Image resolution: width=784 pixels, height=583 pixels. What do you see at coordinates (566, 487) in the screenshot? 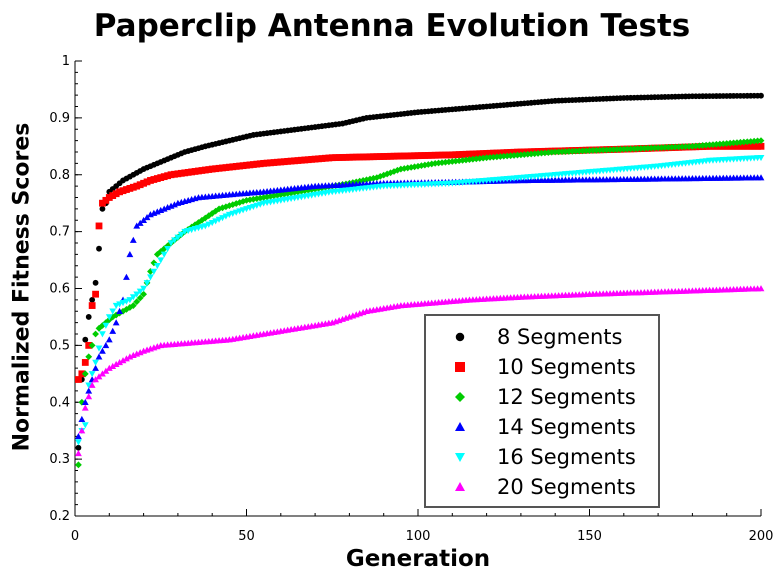
I see `legend-label: 20 Segments` at bounding box center [566, 487].